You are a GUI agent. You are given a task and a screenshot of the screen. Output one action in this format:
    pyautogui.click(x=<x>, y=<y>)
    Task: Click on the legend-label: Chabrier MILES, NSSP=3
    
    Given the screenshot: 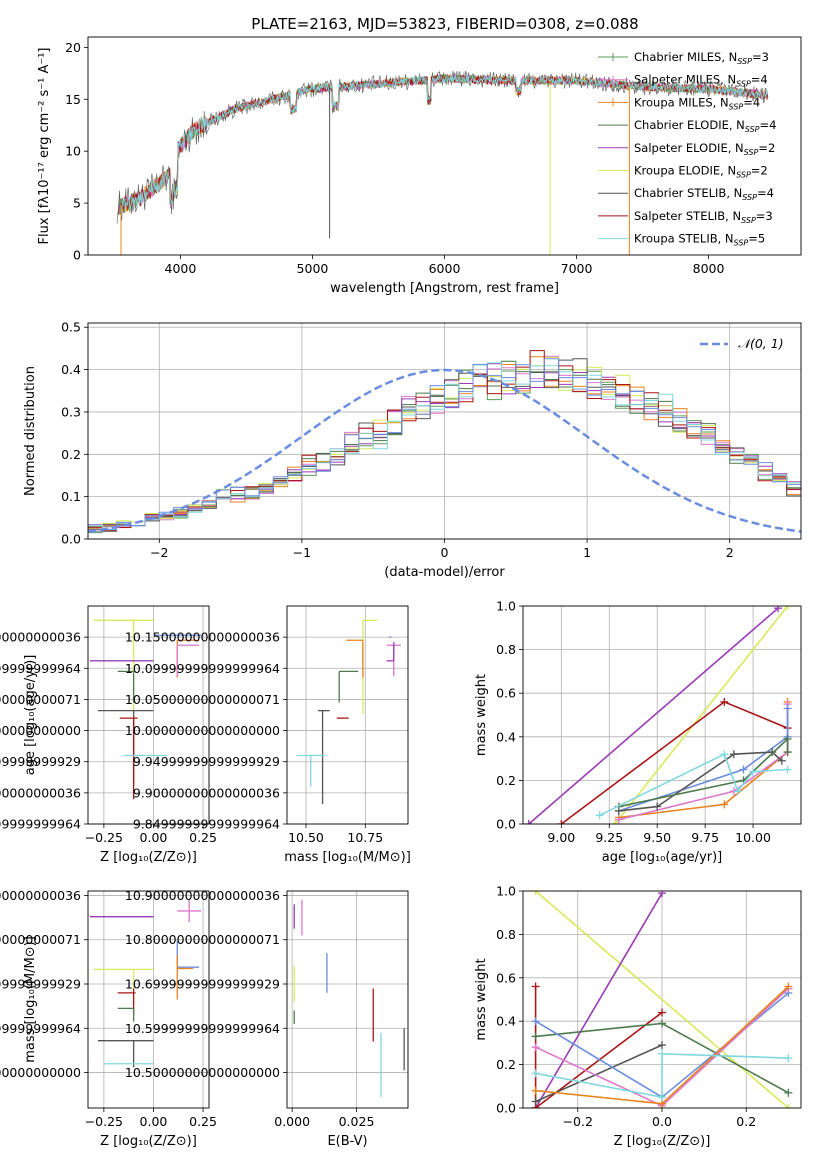 What is the action you would take?
    pyautogui.click(x=701, y=58)
    